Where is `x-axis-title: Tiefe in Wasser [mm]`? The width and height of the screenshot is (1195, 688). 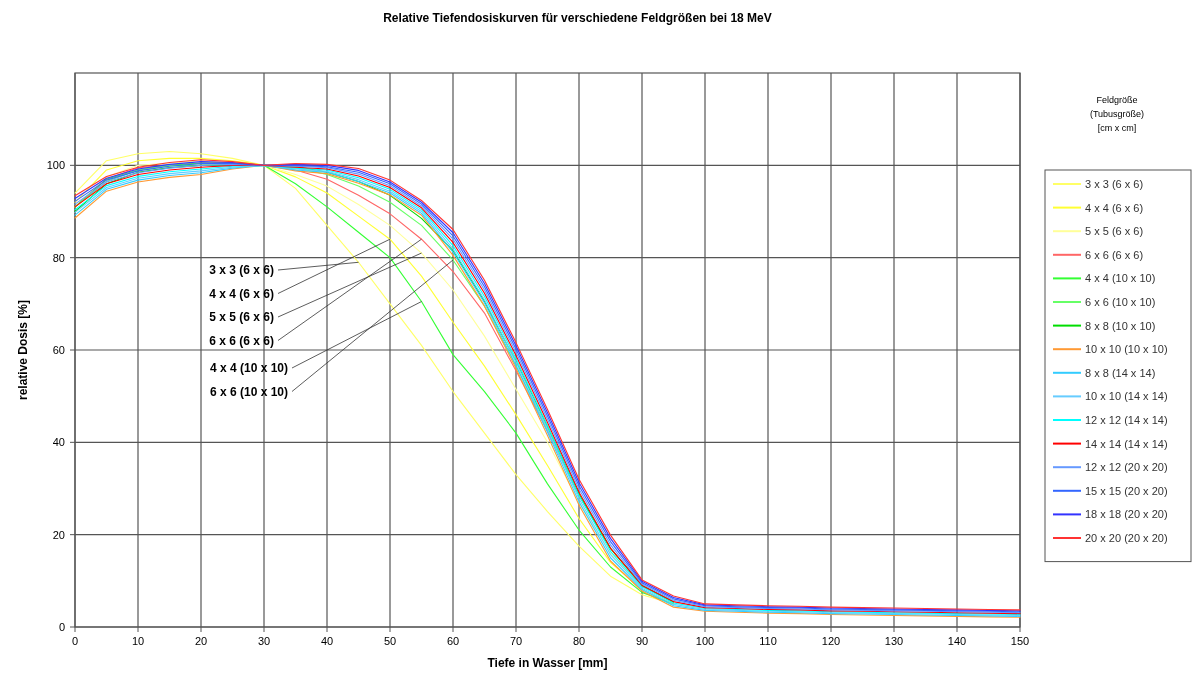 x-axis-title: Tiefe in Wasser [mm] is located at coordinates (547, 663).